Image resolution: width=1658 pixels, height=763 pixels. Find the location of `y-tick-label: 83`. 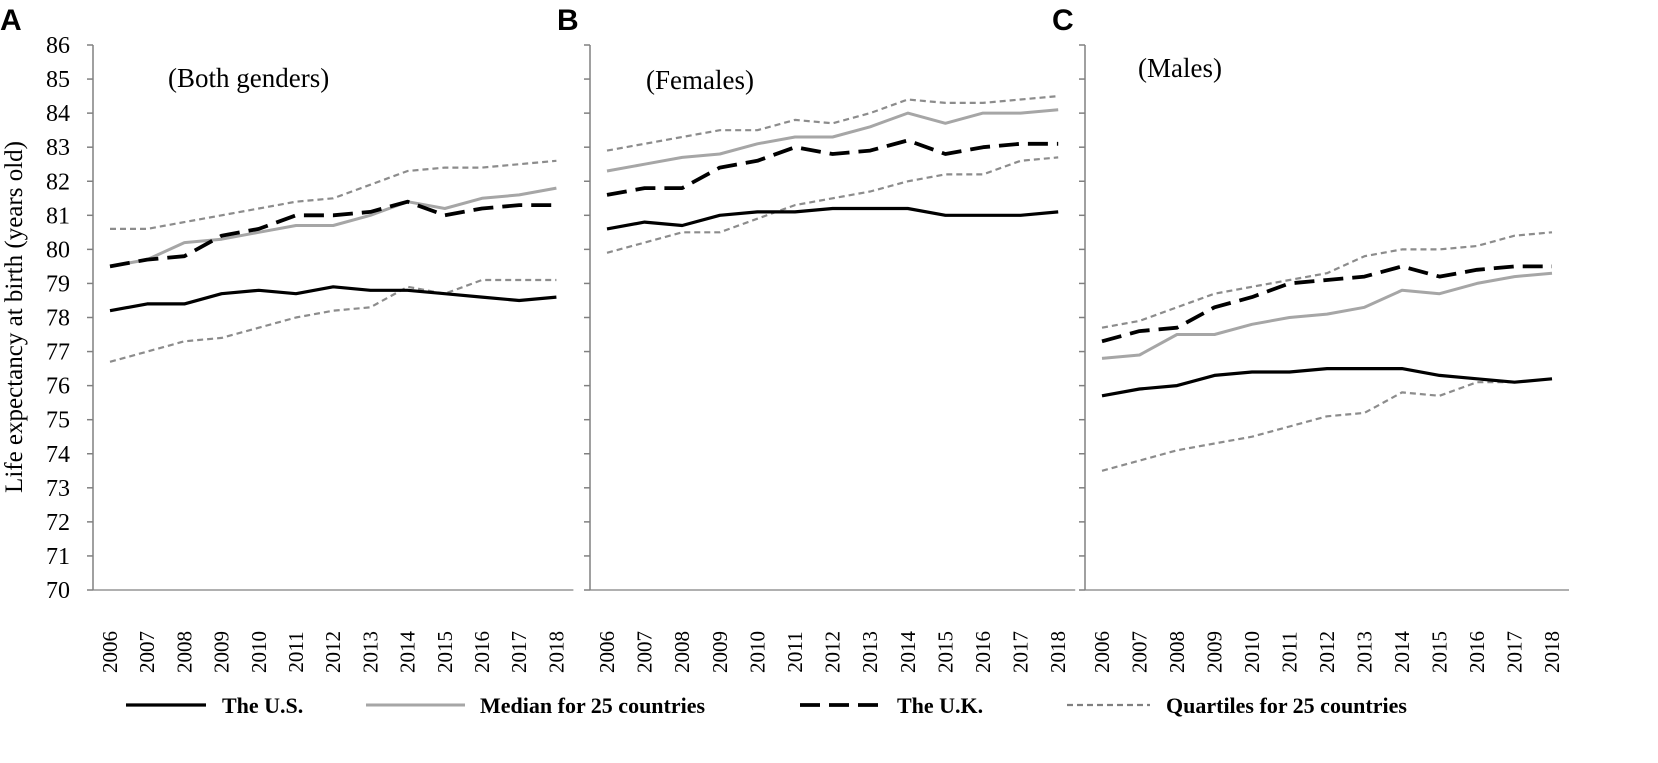

y-tick-label: 83 is located at coordinates (58, 148).